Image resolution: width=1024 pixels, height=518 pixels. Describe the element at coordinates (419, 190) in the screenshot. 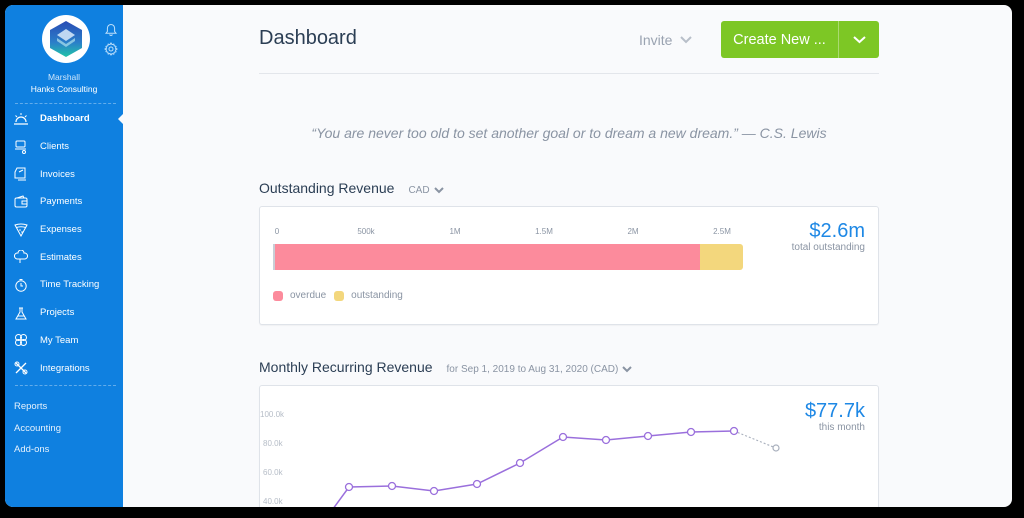

I see `currency-label: CAD` at that location.